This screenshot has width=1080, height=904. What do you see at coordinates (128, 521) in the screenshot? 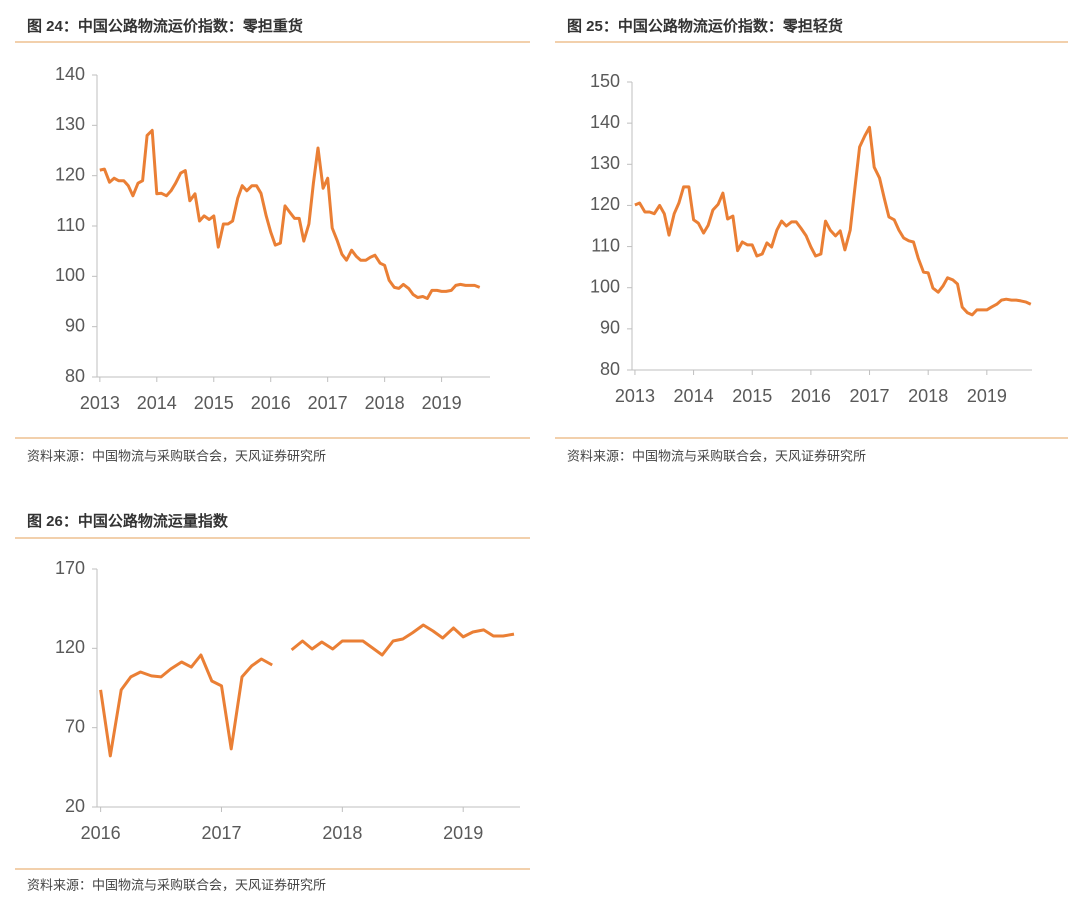
I see `chart-title: 图 26：中国公路物流运量指数` at bounding box center [128, 521].